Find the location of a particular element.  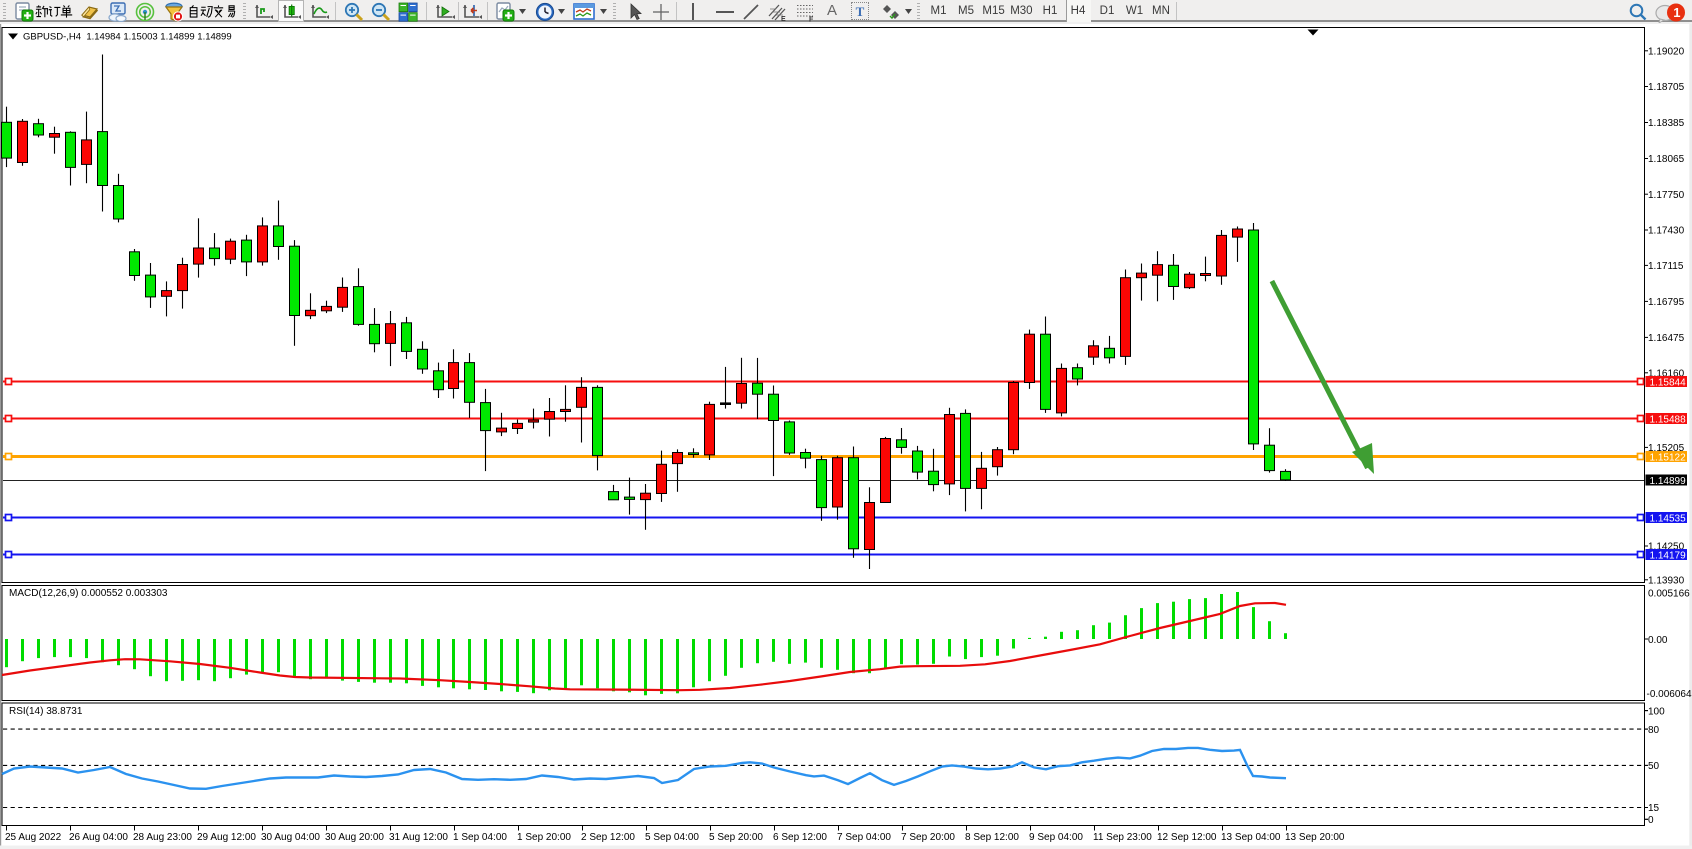

svg-text: 1 Sep 20:00 is located at coordinates (544, 837).